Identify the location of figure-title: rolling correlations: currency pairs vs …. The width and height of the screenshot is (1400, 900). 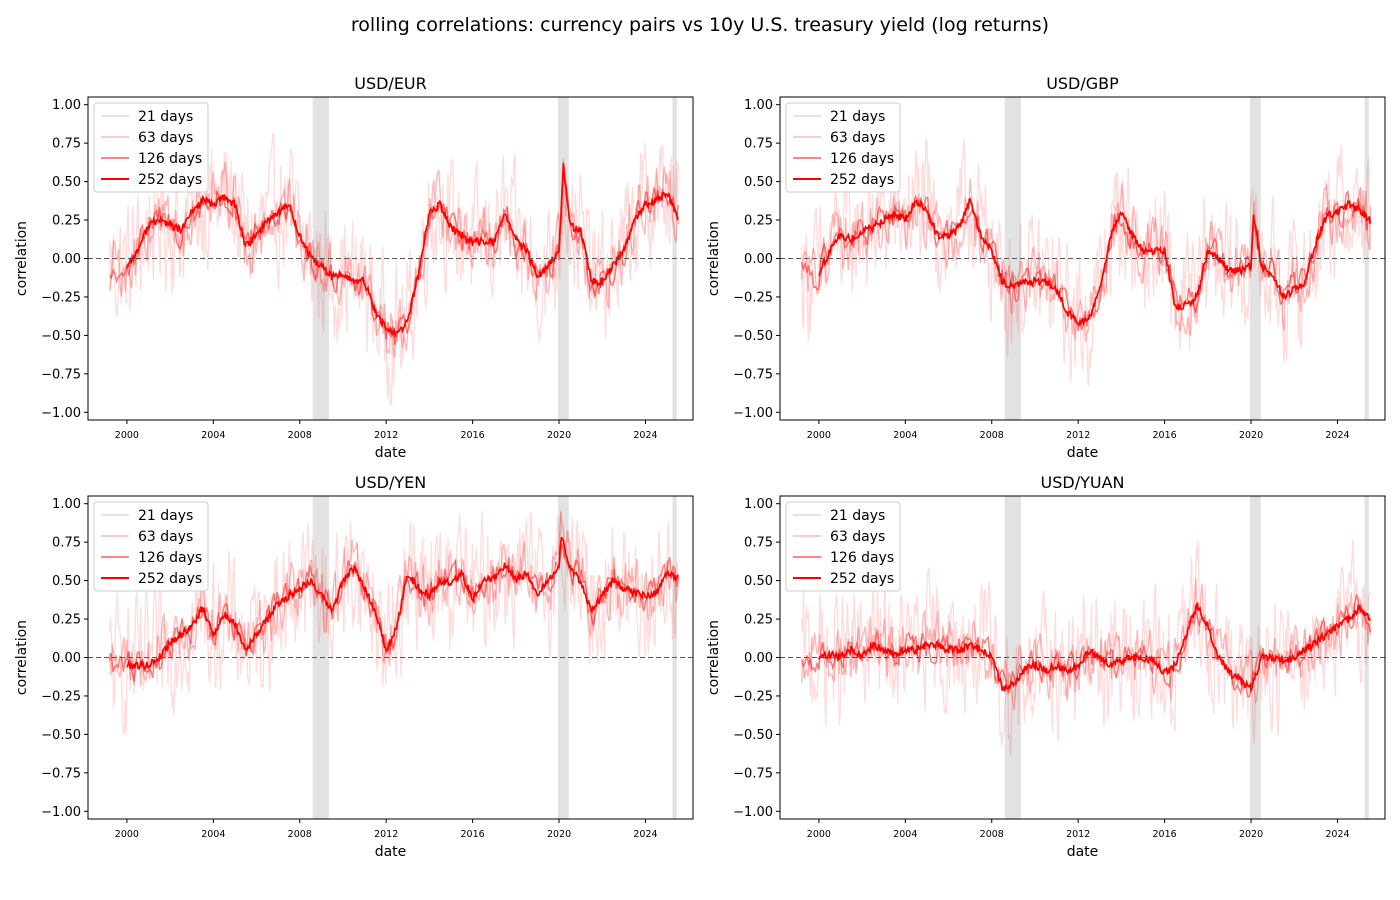
(700, 25).